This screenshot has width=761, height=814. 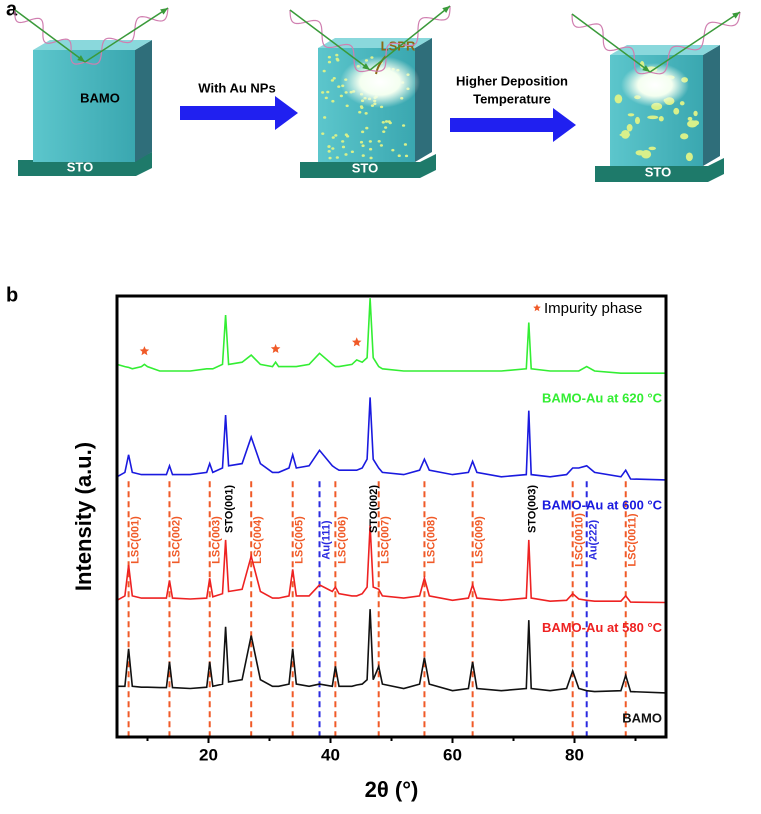 What do you see at coordinates (431, 540) in the screenshot?
I see `reference-label: LSC(008)` at bounding box center [431, 540].